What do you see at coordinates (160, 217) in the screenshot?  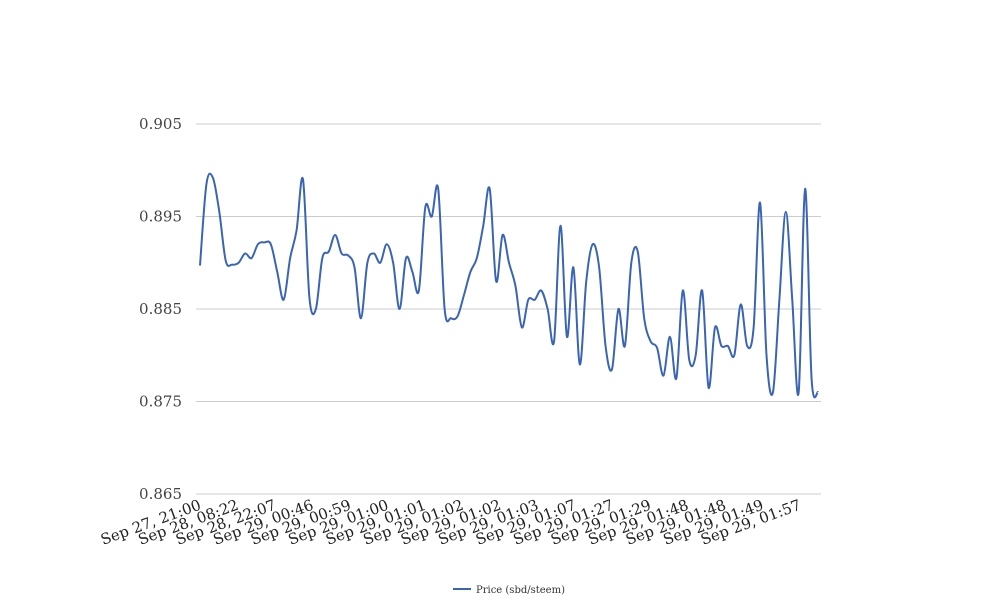 I see `y-tick-label: 0.895` at bounding box center [160, 217].